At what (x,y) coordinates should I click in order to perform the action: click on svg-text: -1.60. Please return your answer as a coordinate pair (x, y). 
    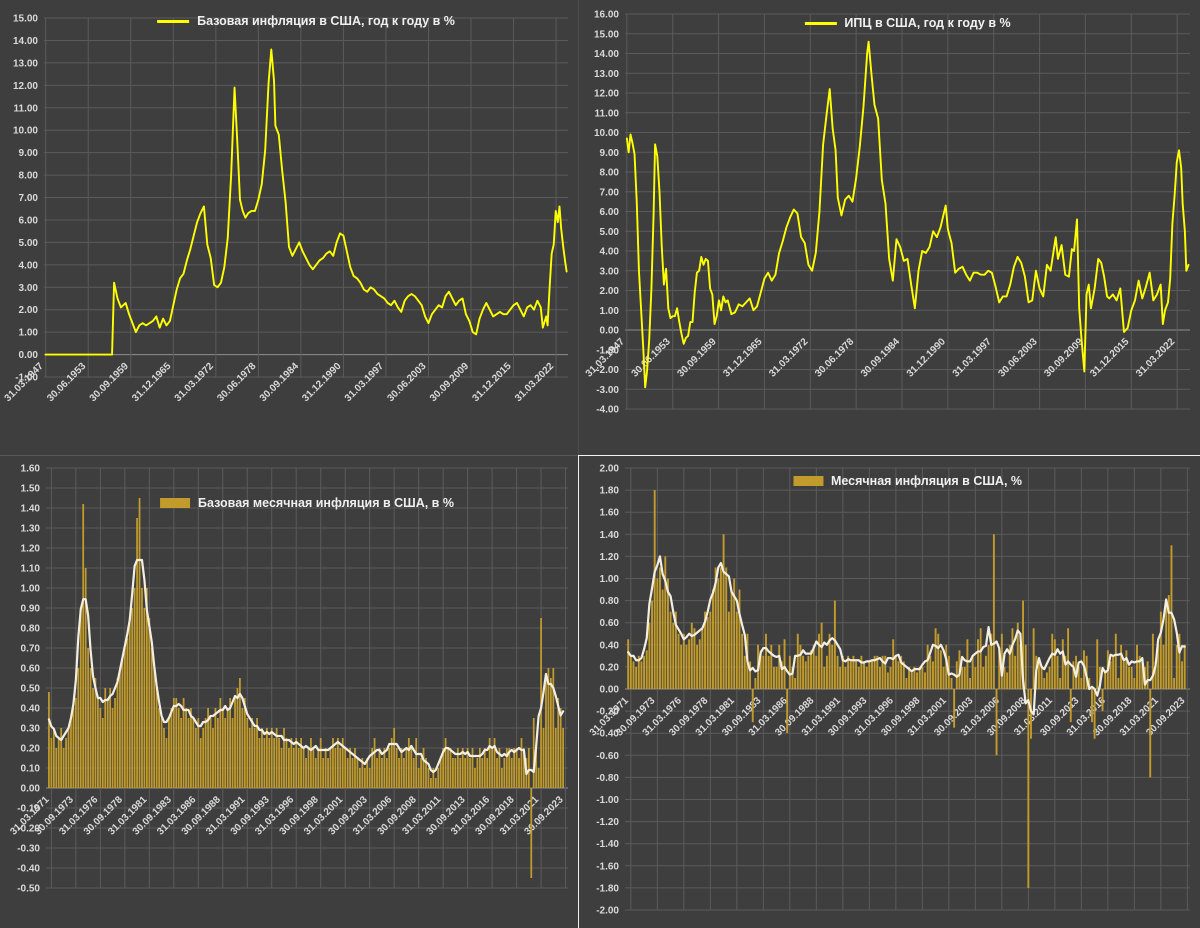
    Looking at the image, I should click on (607, 866).